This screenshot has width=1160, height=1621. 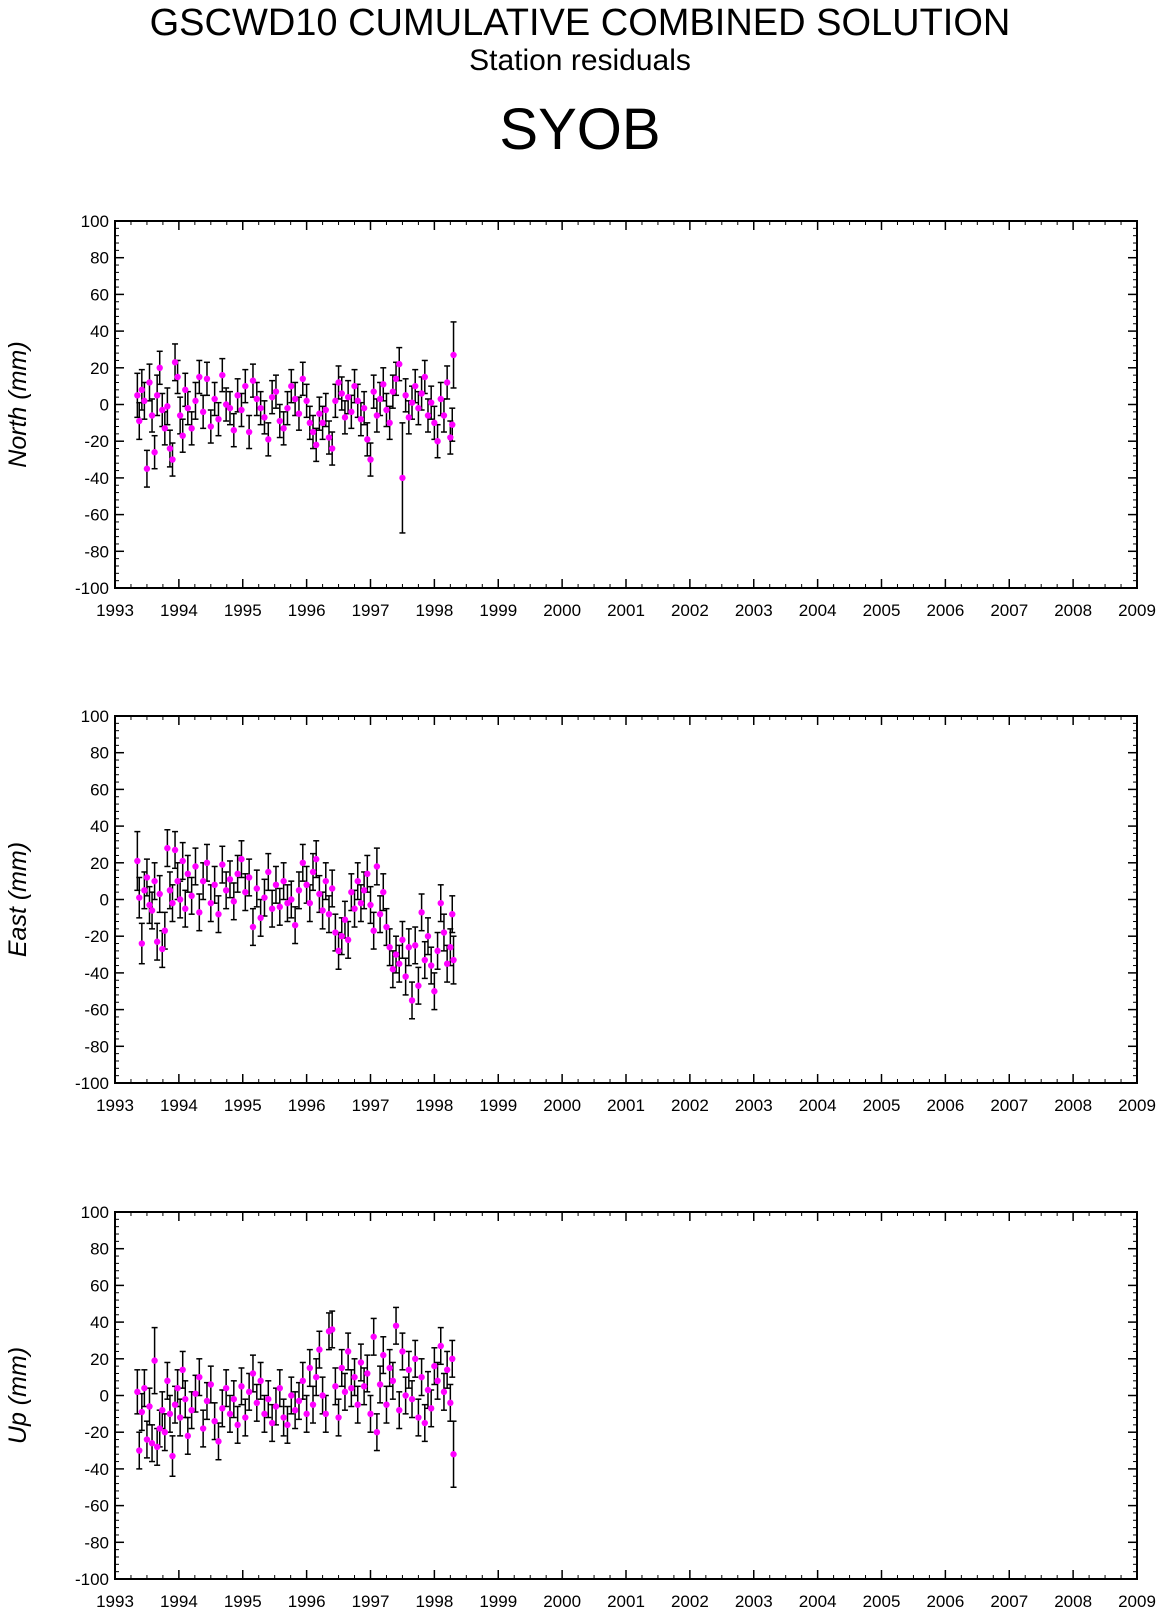 What do you see at coordinates (96, 1506) in the screenshot?
I see `y-tick-label: -60` at bounding box center [96, 1506].